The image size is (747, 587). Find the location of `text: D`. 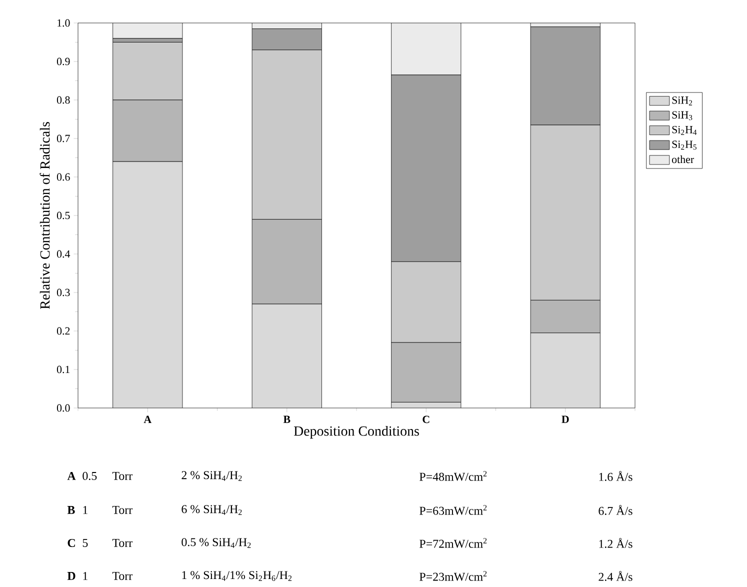

text: D is located at coordinates (71, 576).